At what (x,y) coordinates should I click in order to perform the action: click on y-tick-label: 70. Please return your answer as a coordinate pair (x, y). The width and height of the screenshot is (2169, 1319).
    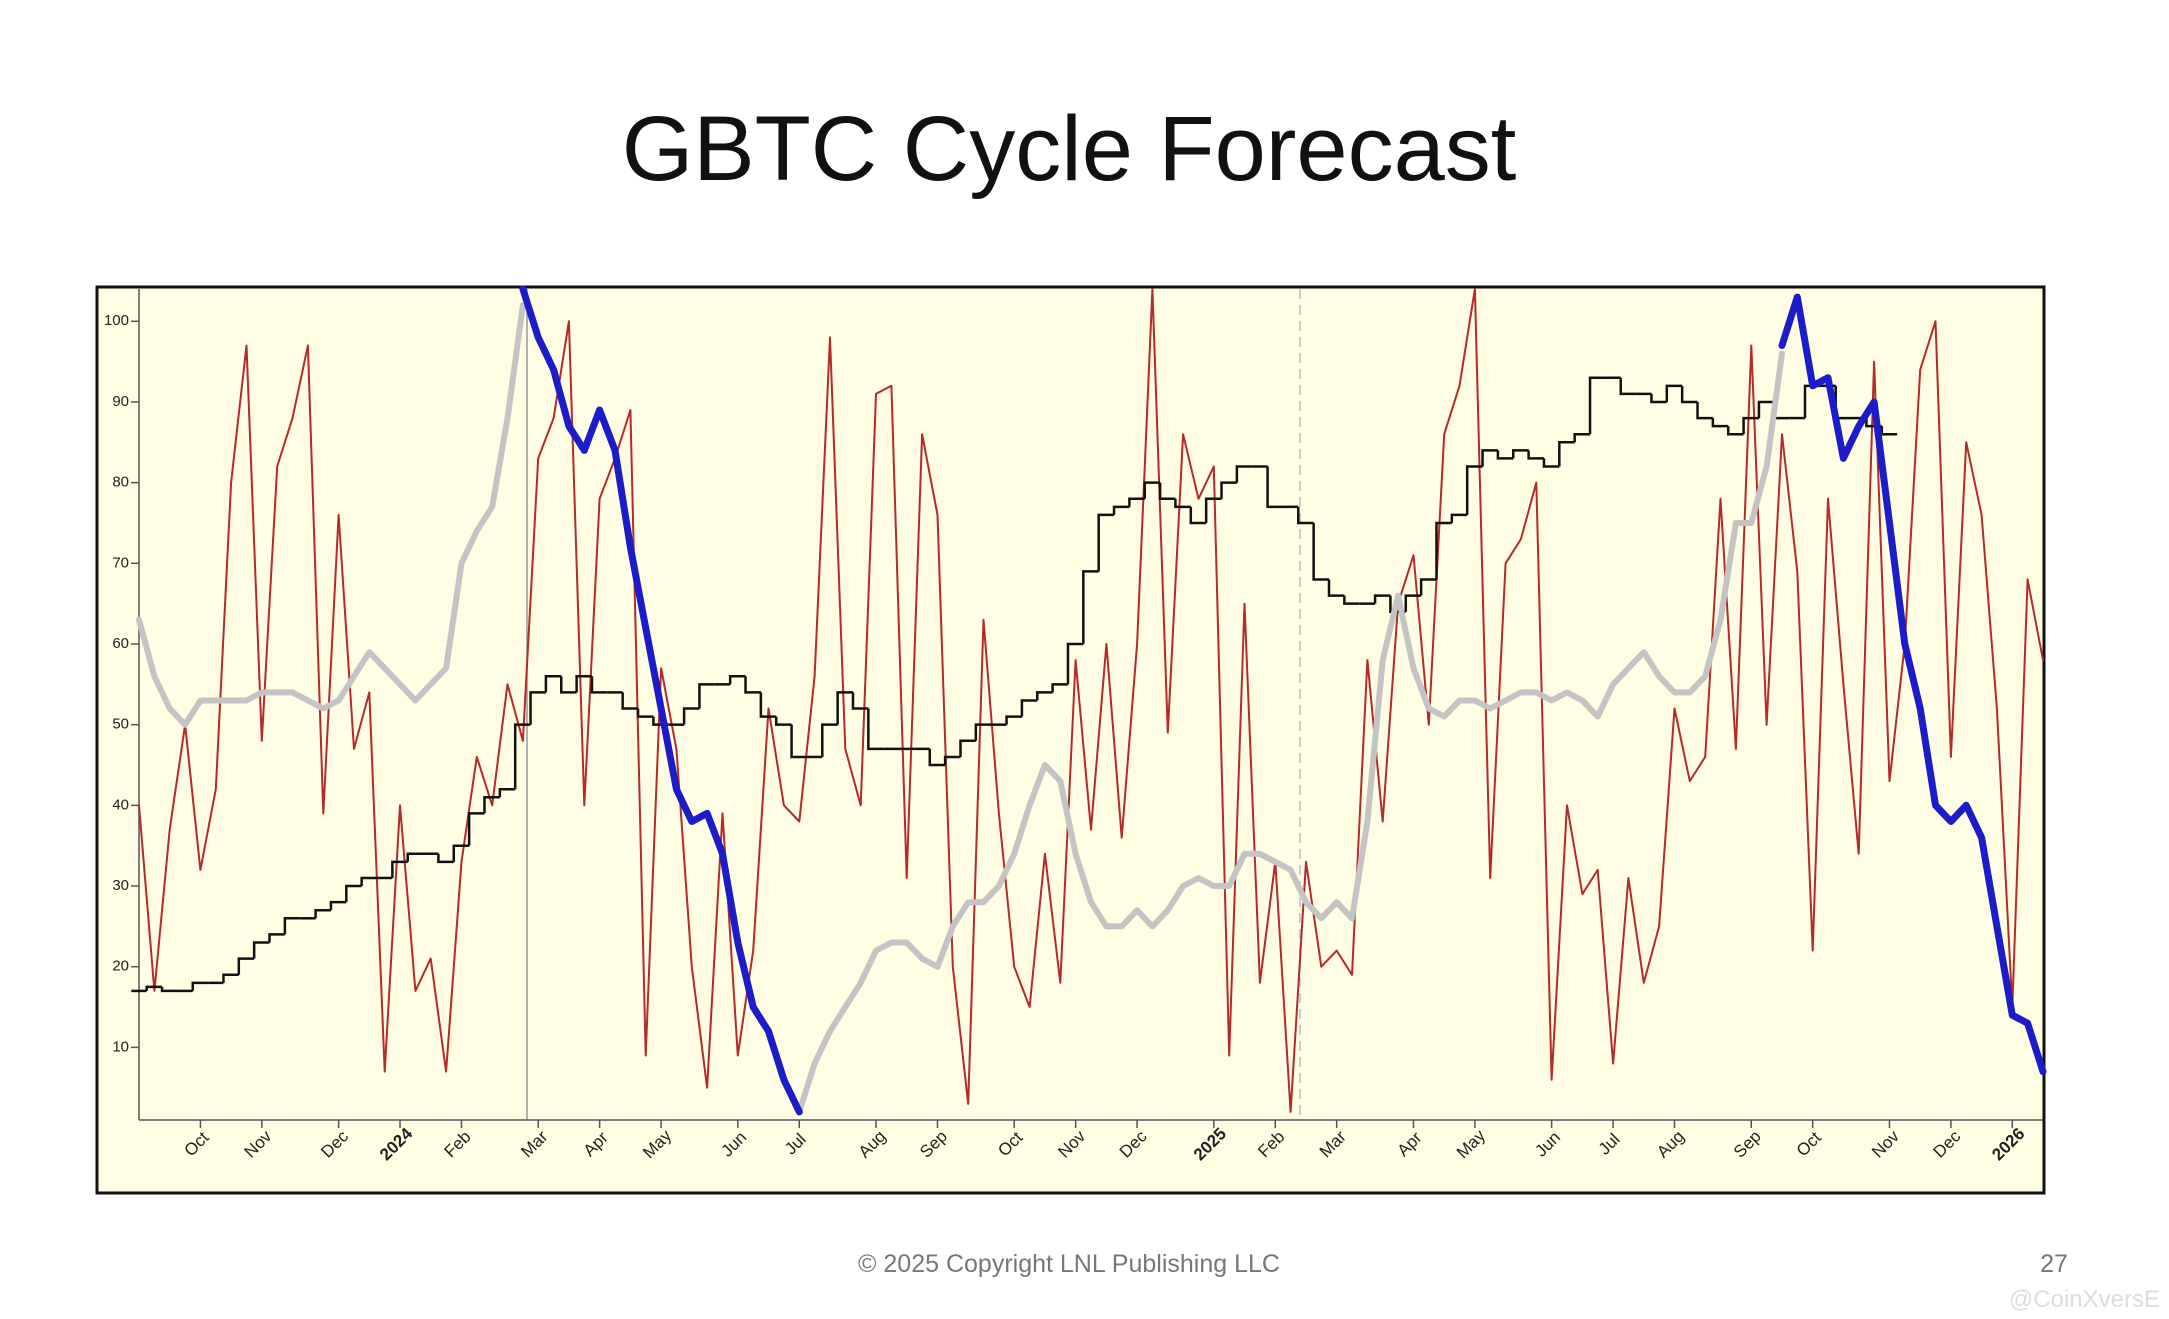
    Looking at the image, I should click on (120, 562).